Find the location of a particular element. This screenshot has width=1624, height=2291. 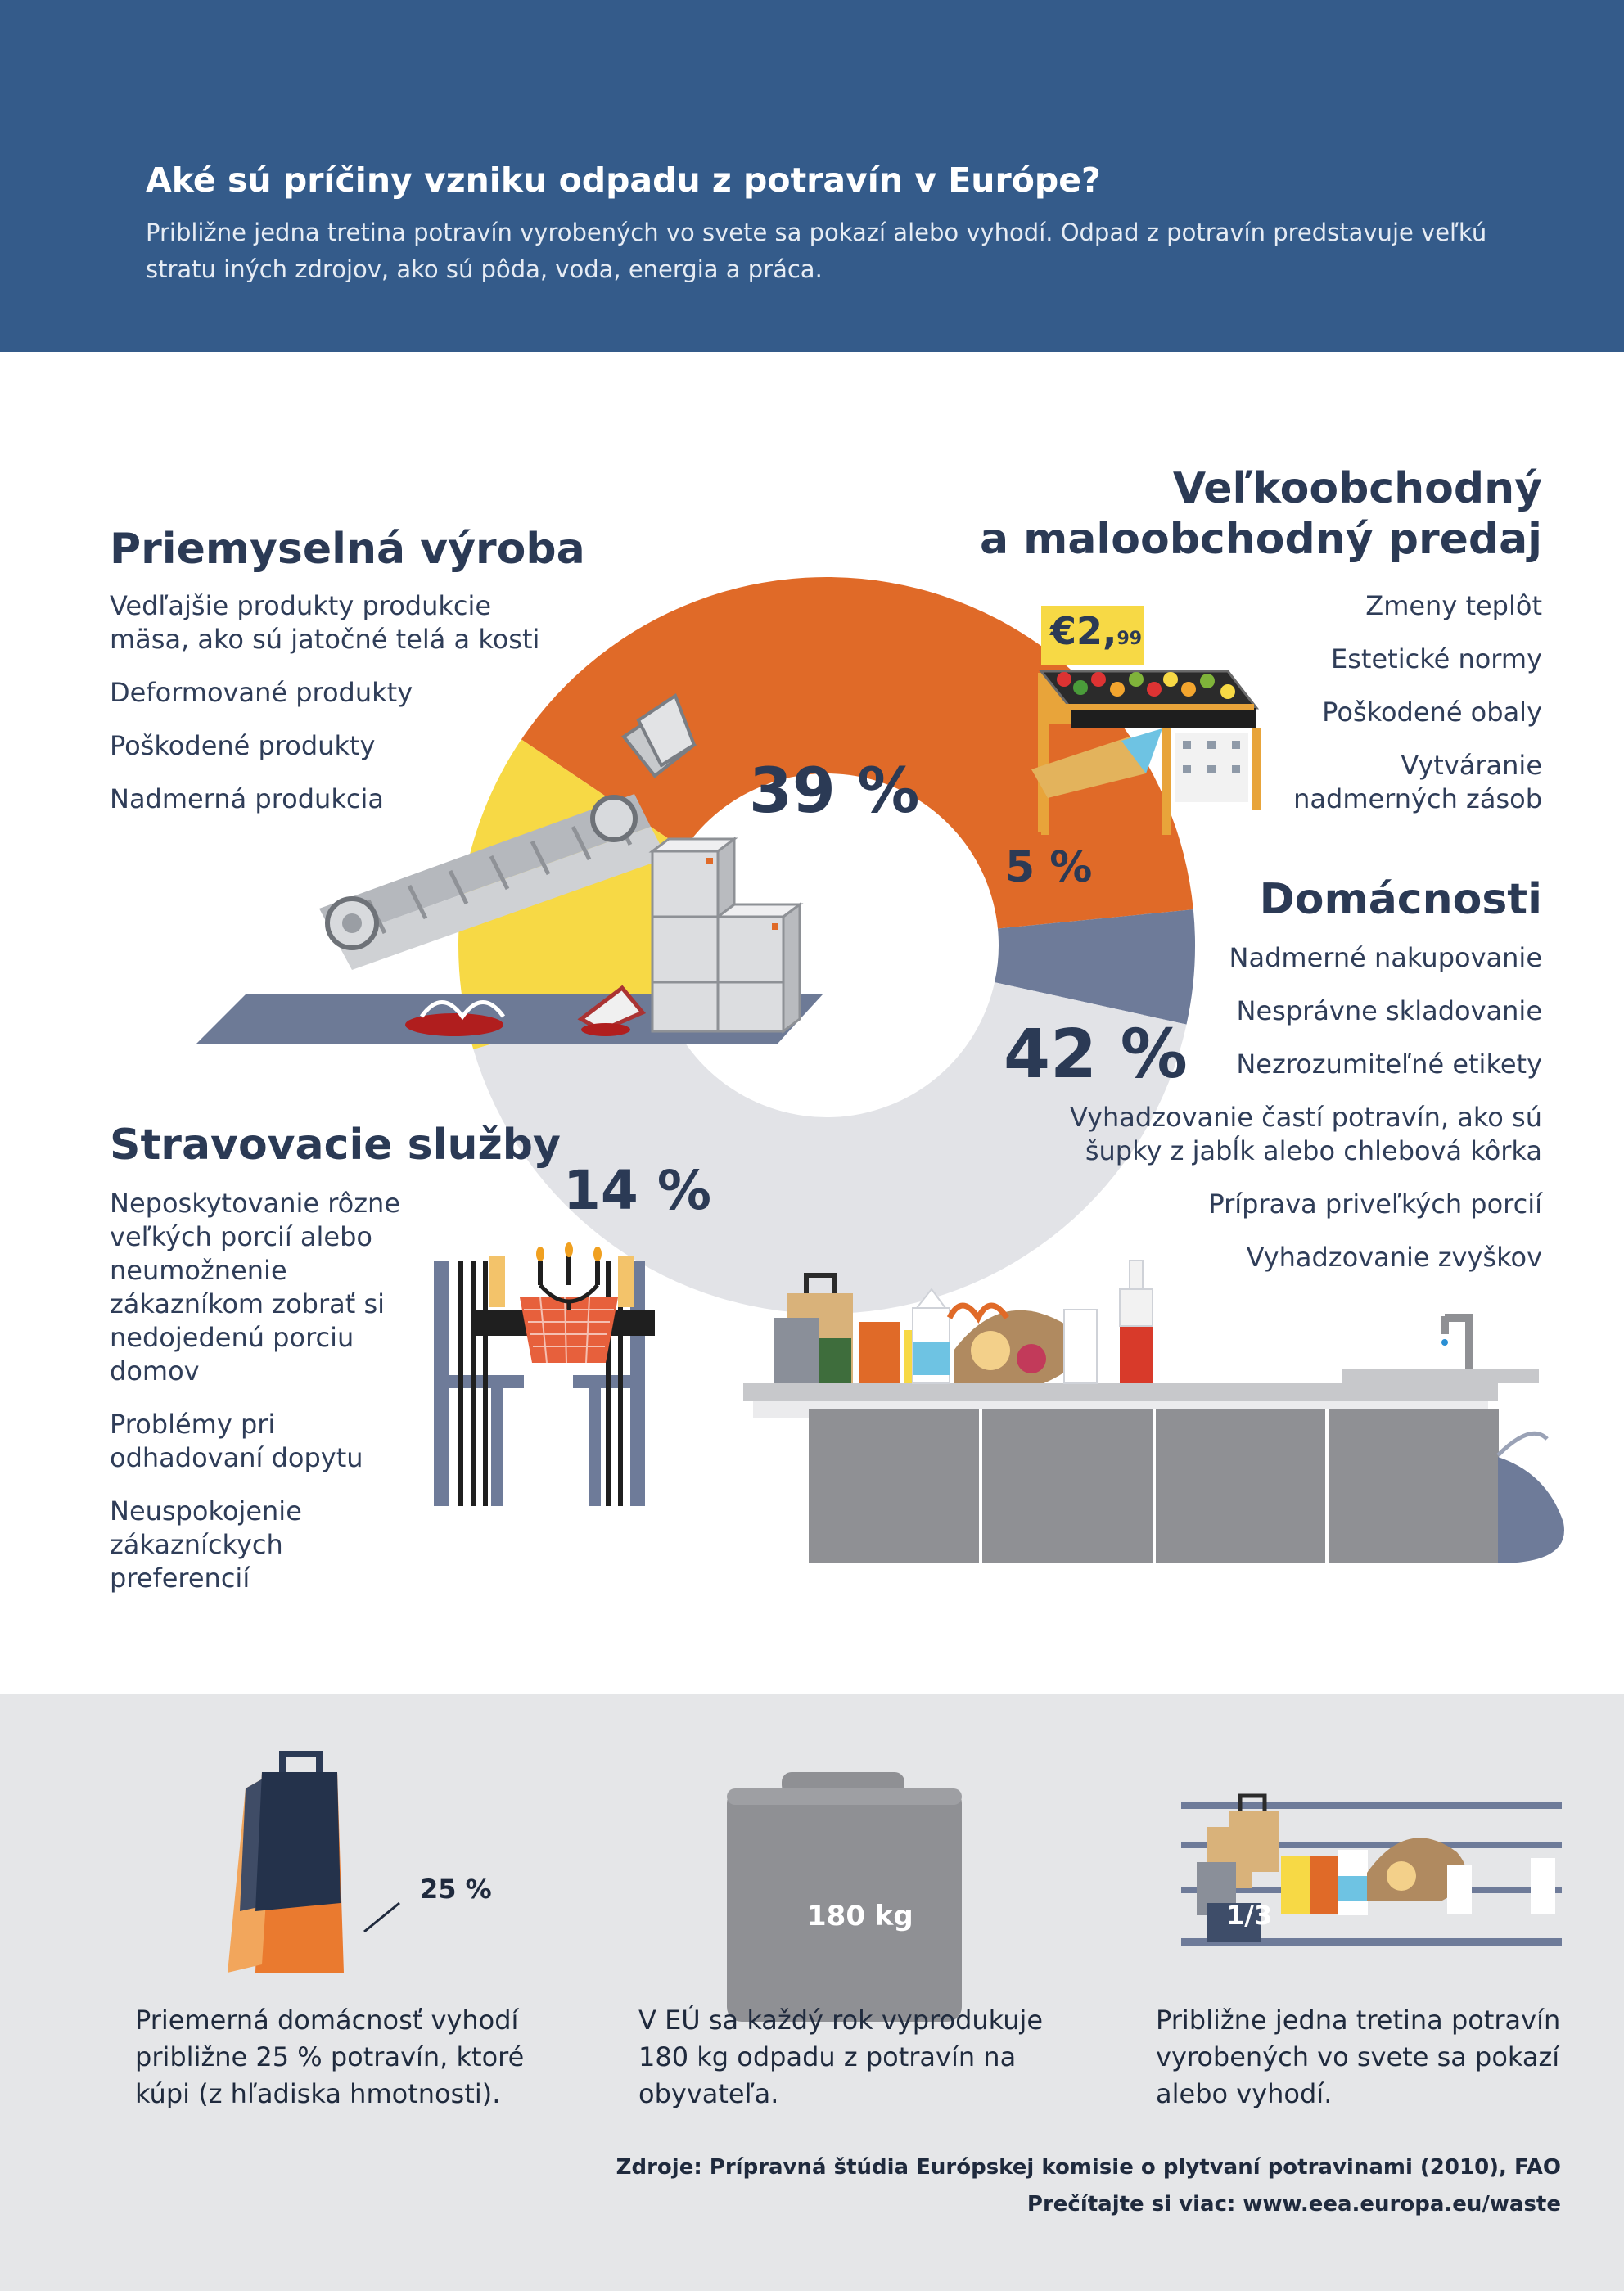

pct-label-industry: 39 % is located at coordinates (835, 790).